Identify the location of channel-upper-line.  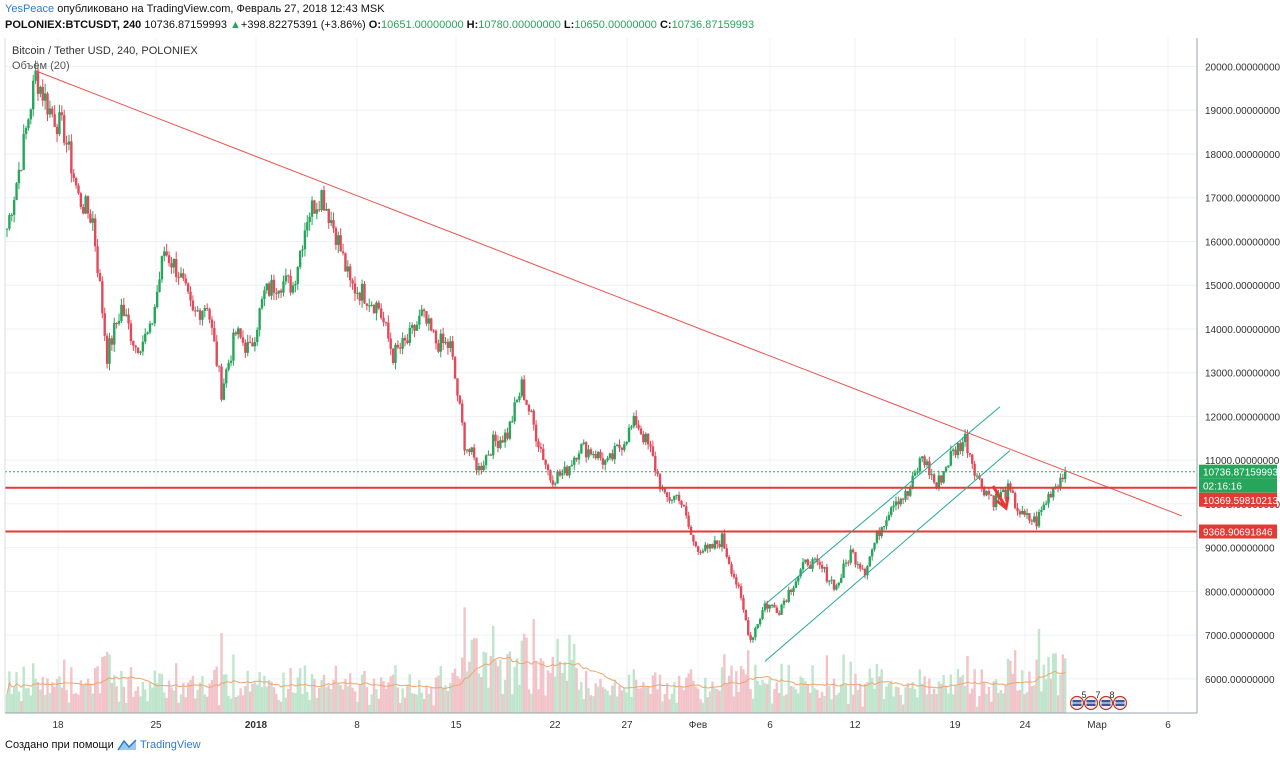
(882, 505).